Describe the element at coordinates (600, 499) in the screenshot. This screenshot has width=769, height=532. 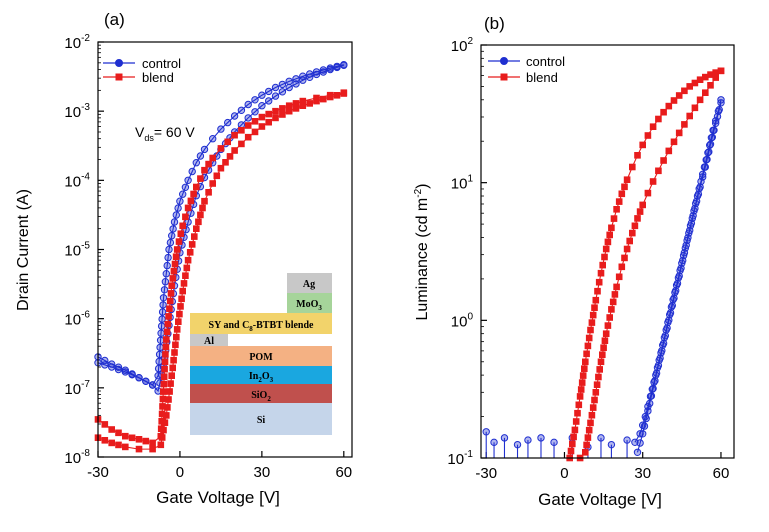
I see `panel-b-x-axis-label: Gate Voltage [V]` at that location.